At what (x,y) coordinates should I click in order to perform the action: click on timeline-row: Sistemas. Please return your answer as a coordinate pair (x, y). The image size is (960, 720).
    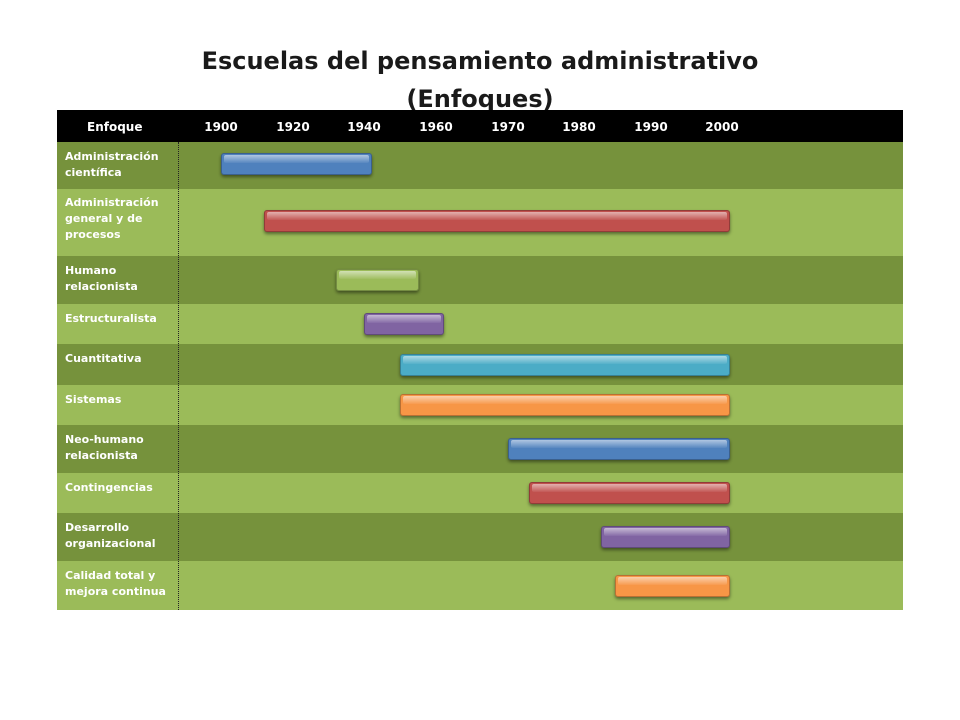
    Looking at the image, I should click on (480, 405).